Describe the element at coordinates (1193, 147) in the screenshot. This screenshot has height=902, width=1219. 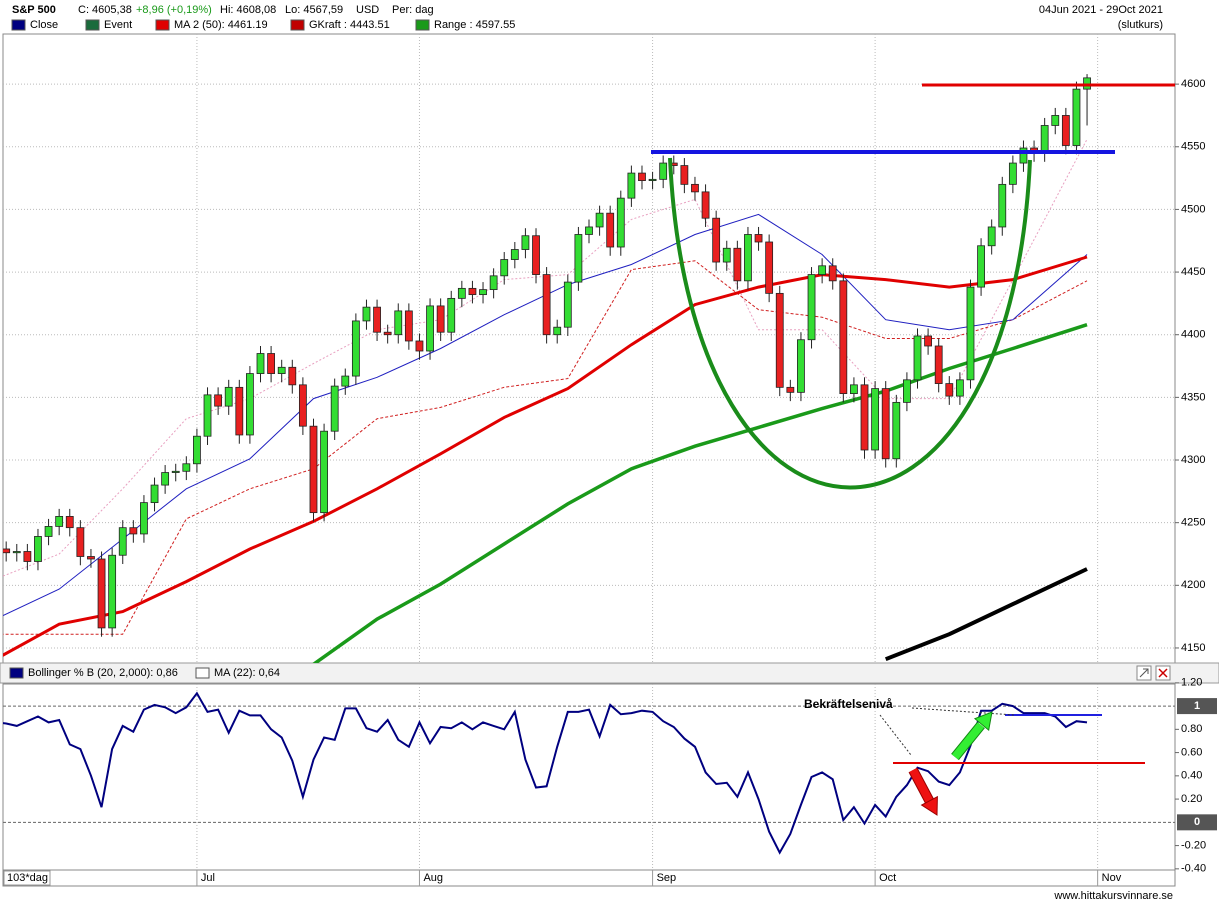
I see `y-tick-label: 4550` at that location.